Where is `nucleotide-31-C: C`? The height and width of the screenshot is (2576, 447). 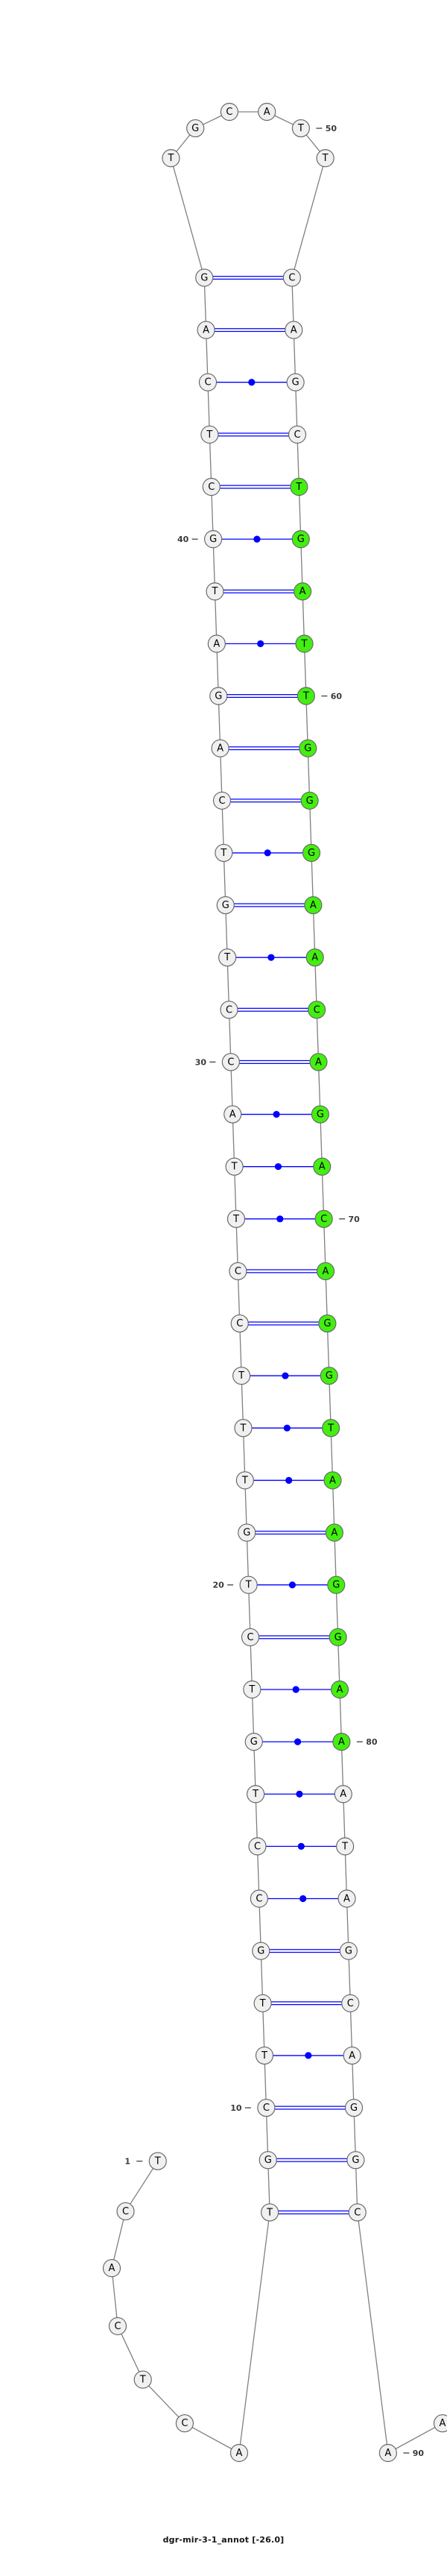 nucleotide-31-C: C is located at coordinates (229, 1010).